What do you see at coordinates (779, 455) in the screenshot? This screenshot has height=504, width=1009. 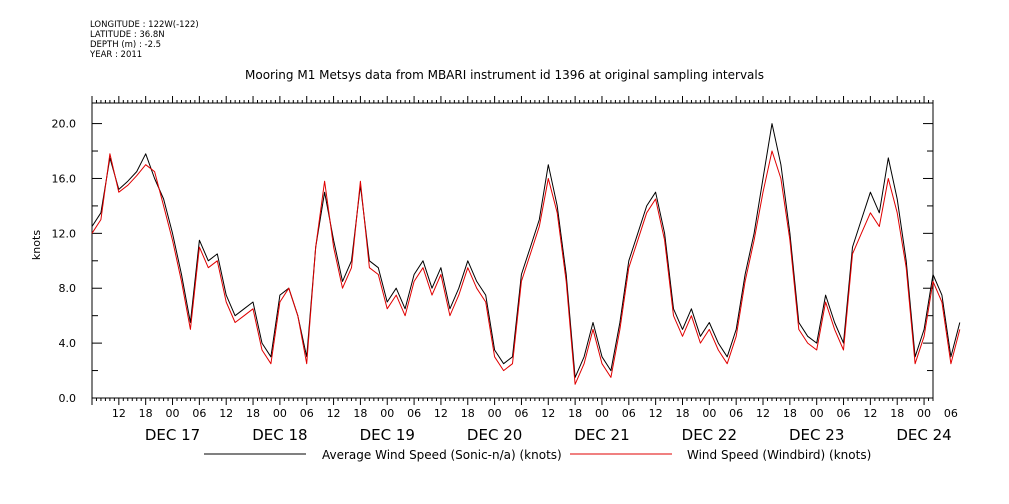 I see `legend-label-windbird: Wind Speed (Windbird) (knots)` at bounding box center [779, 455].